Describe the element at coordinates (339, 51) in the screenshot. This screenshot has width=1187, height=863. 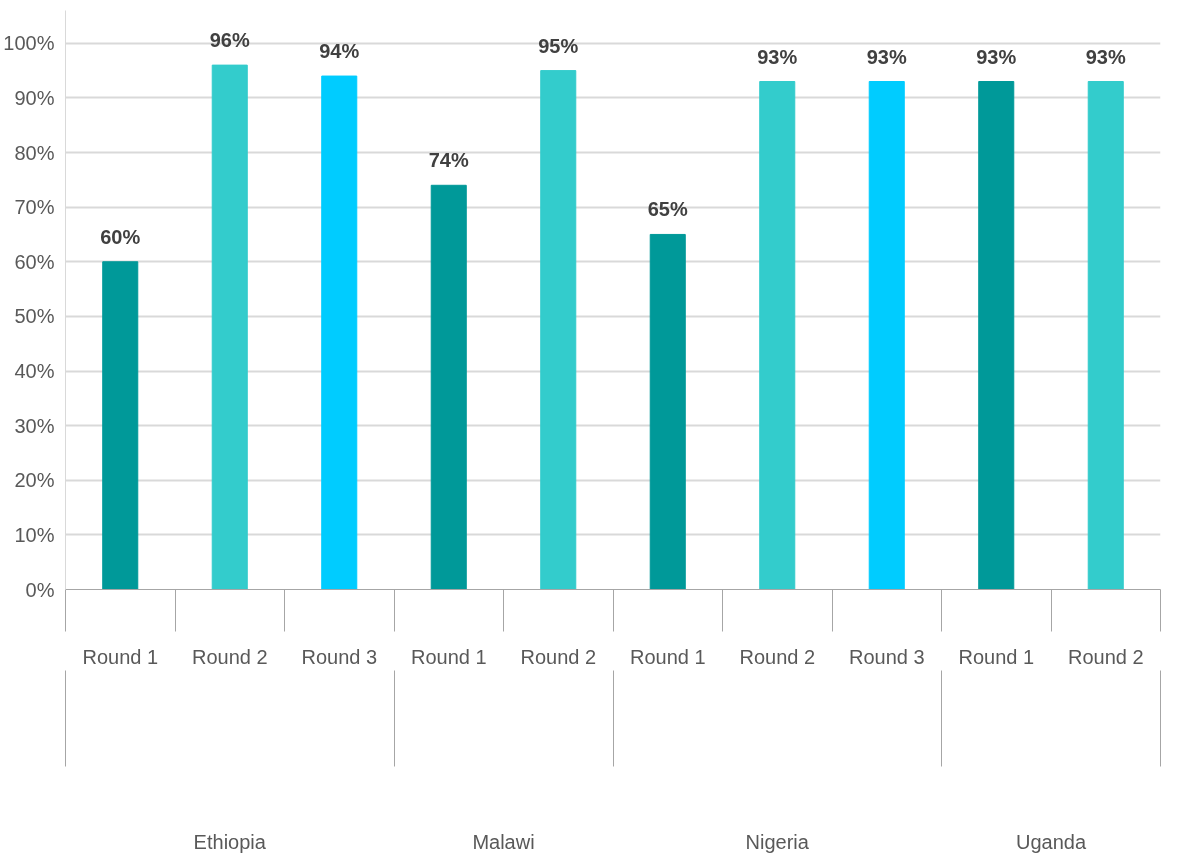
I see `data-label: 94%` at that location.